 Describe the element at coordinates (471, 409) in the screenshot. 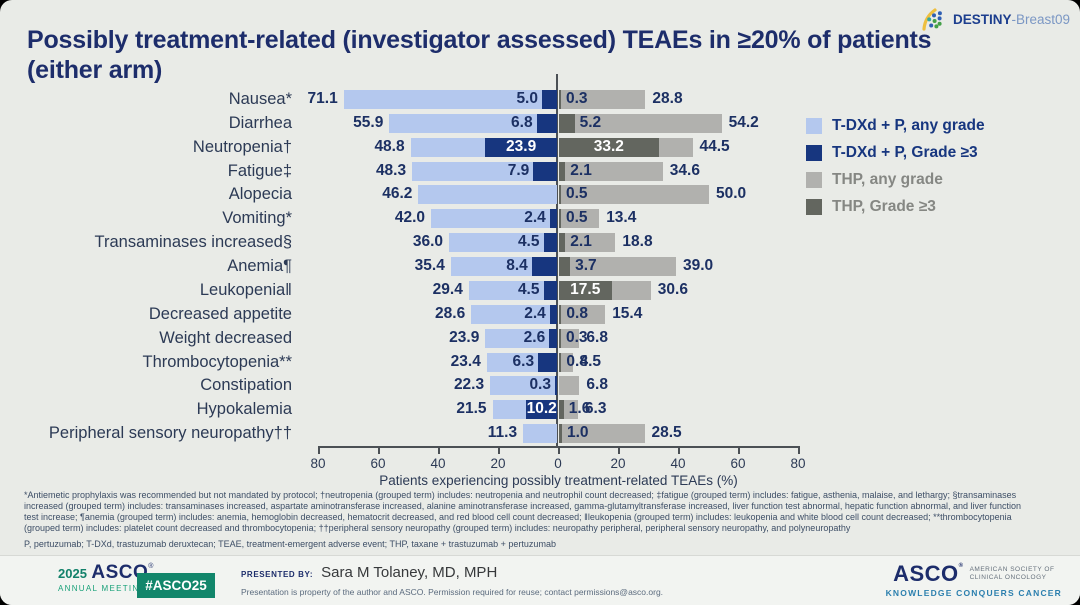

I see `value-label-tdxd-any-grade: 21.5` at that location.